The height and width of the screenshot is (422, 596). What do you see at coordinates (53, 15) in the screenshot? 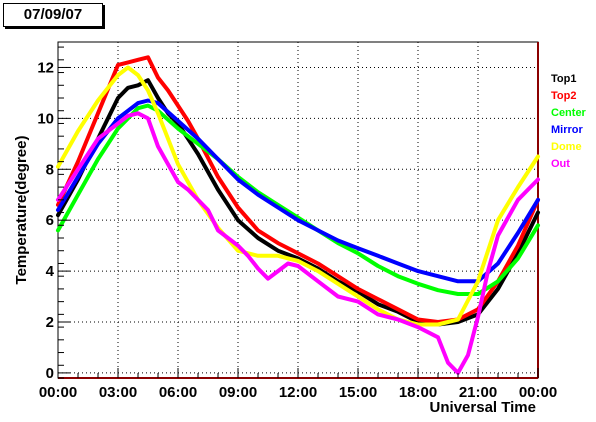
I see `date-label: 07/09/07` at bounding box center [53, 15].